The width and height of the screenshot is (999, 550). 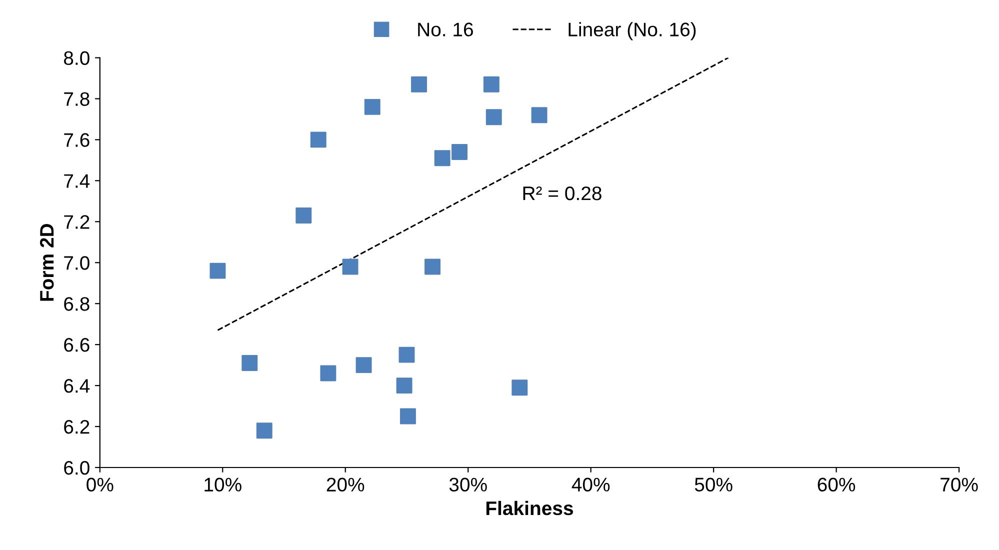 What do you see at coordinates (468, 485) in the screenshot?
I see `x-tick-label: 30%` at bounding box center [468, 485].